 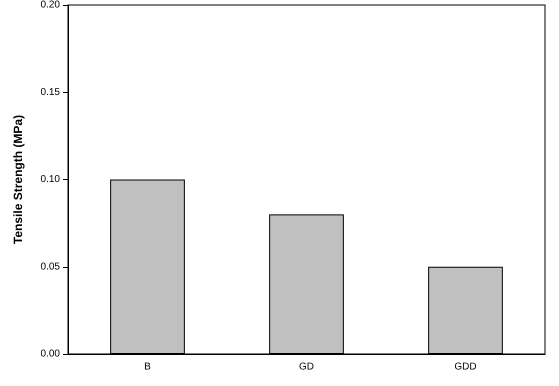 I want to click on x-tick-label: B, so click(x=148, y=367).